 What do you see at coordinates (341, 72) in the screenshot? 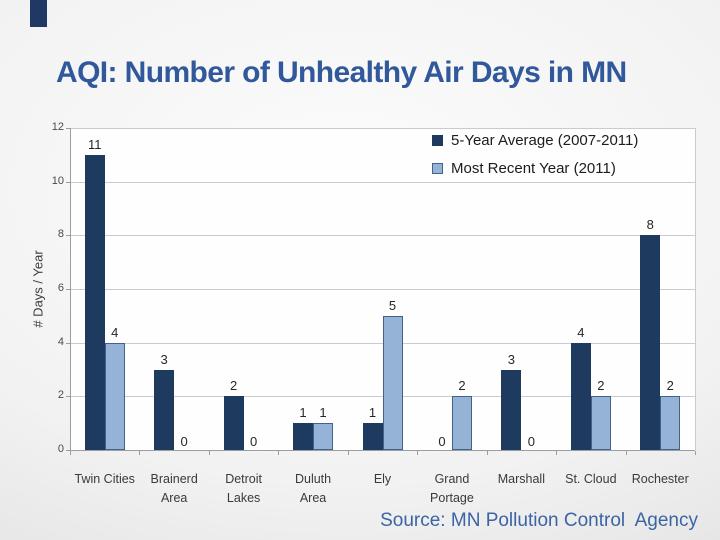
I see `slide-title: AQI: Number of Unhealthy Air Days in MN` at bounding box center [341, 72].